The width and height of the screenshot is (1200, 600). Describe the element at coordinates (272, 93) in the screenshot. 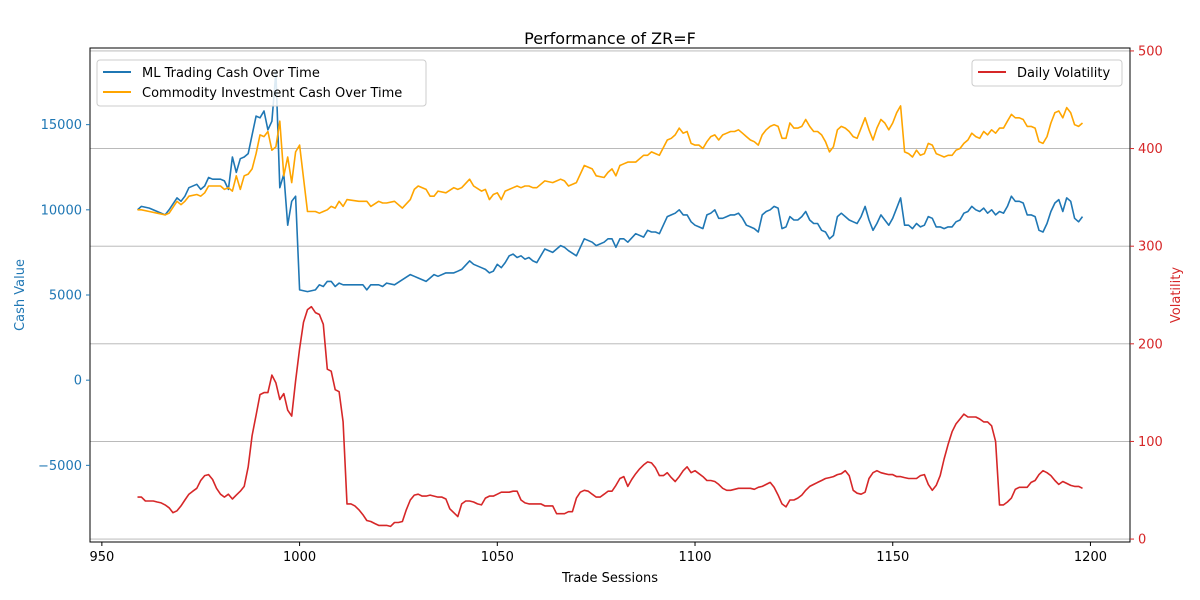

I see `legend-commodity-label: Commodity Investment Cash Over Time` at that location.